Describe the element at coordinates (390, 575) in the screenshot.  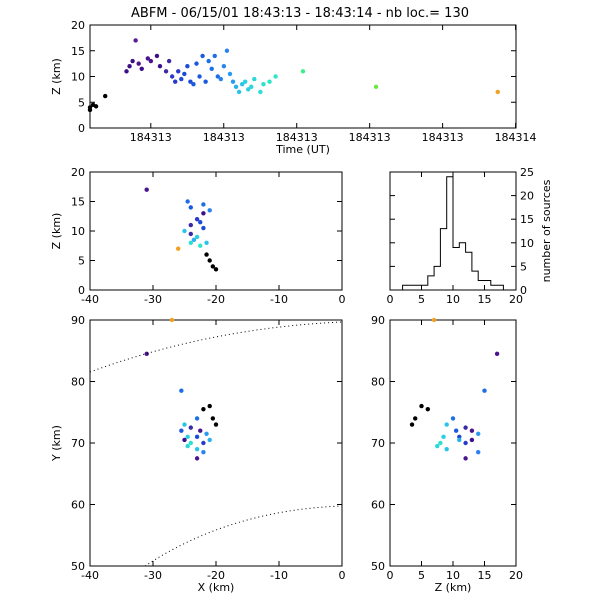
I see `x-tick-label: 0` at that location.